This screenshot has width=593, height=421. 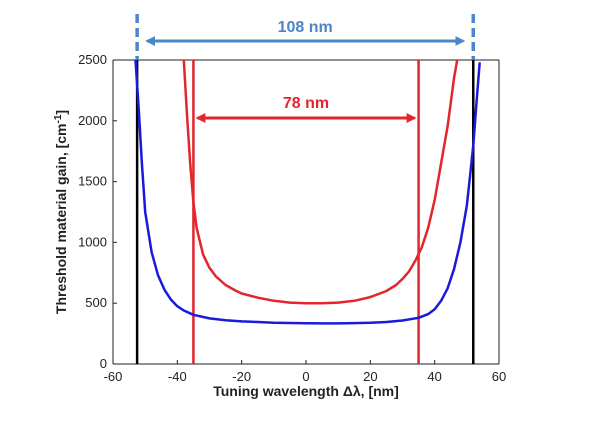 I want to click on y-ticks: 0 500 1000 1500 2000 2500, so click(x=97, y=211).